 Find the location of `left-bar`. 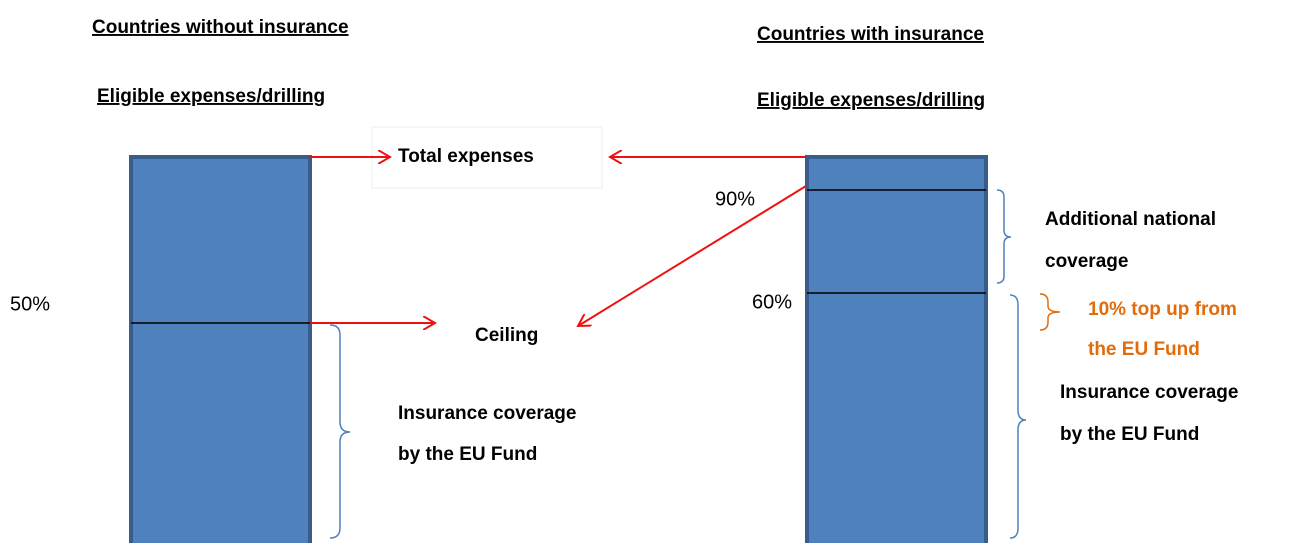

left-bar is located at coordinates (220, 349).